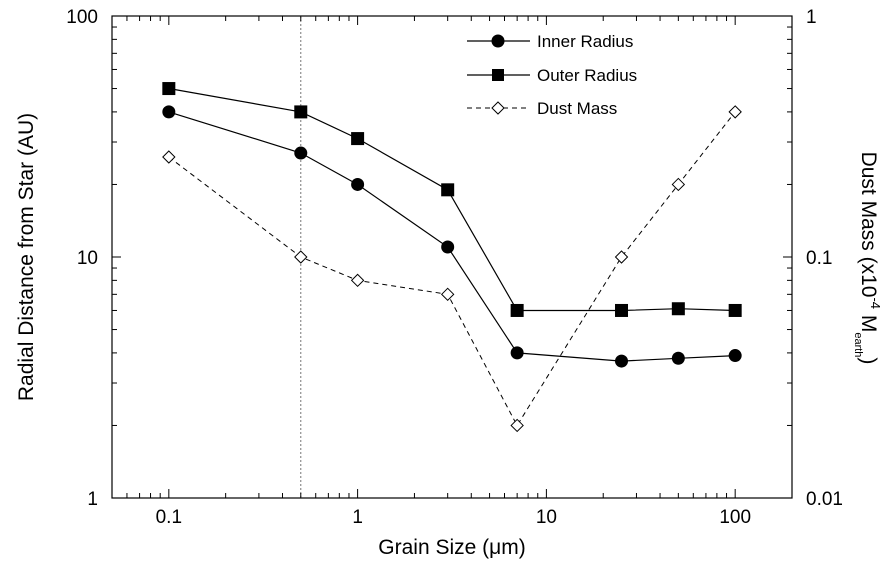 This screenshot has height=562, width=888. I want to click on legend: Inner Radius Outer Radius Dust Mass, so click(552, 75).